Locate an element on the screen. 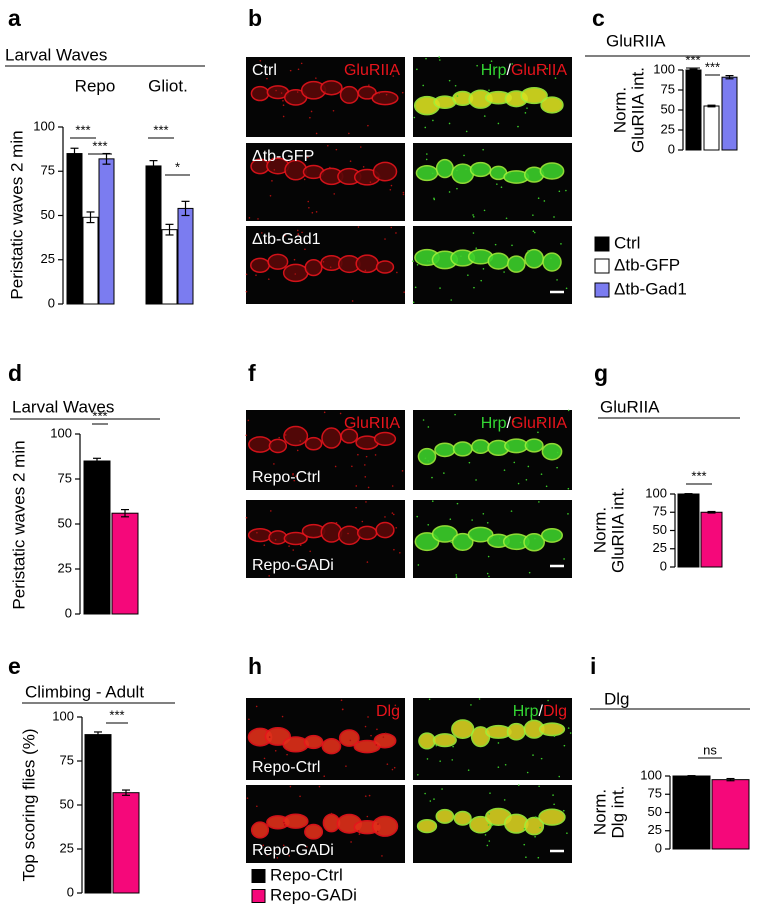 The image size is (760, 910). chart-title: Climbing - Adult is located at coordinates (84, 691).